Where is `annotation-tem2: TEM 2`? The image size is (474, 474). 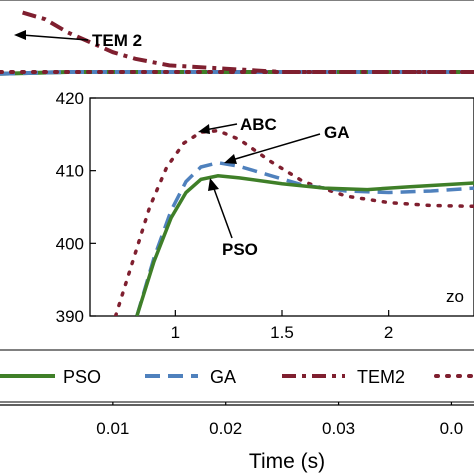 annotation-tem2: TEM 2 is located at coordinates (117, 40).